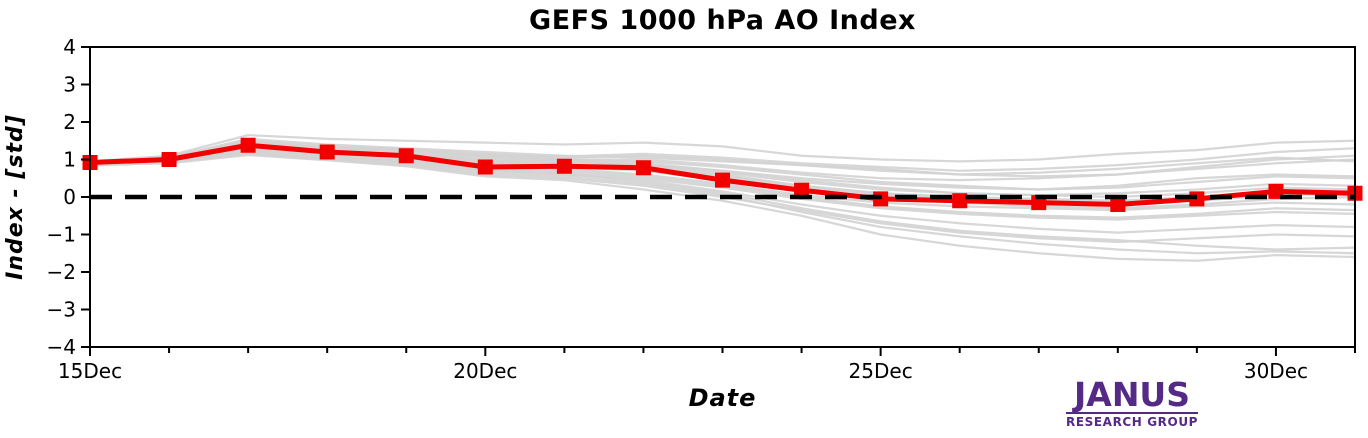 The width and height of the screenshot is (1368, 438). What do you see at coordinates (61, 272) in the screenshot?
I see `y-tick-label: −2` at bounding box center [61, 272].